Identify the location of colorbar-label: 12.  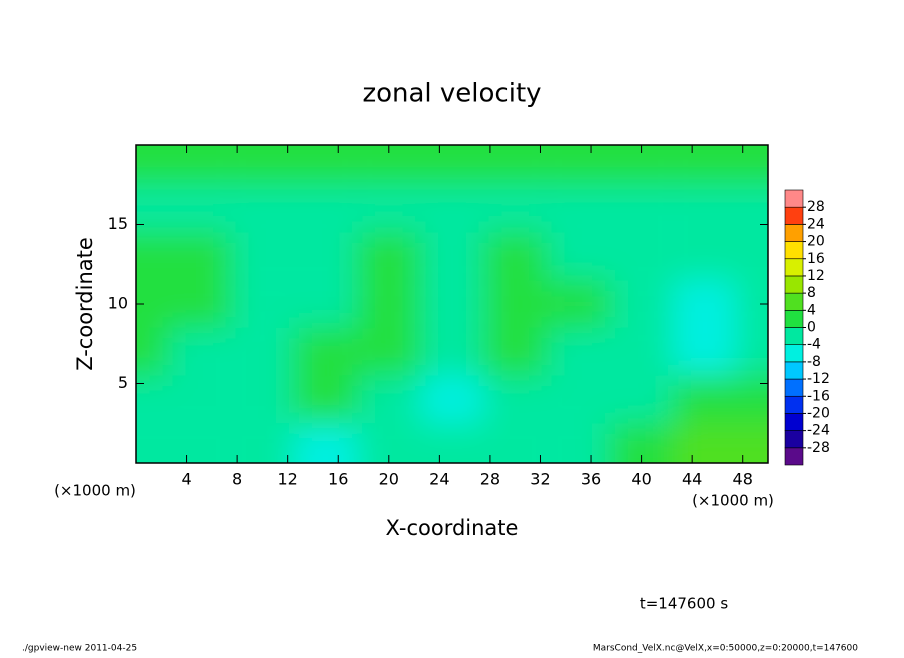
(816, 276).